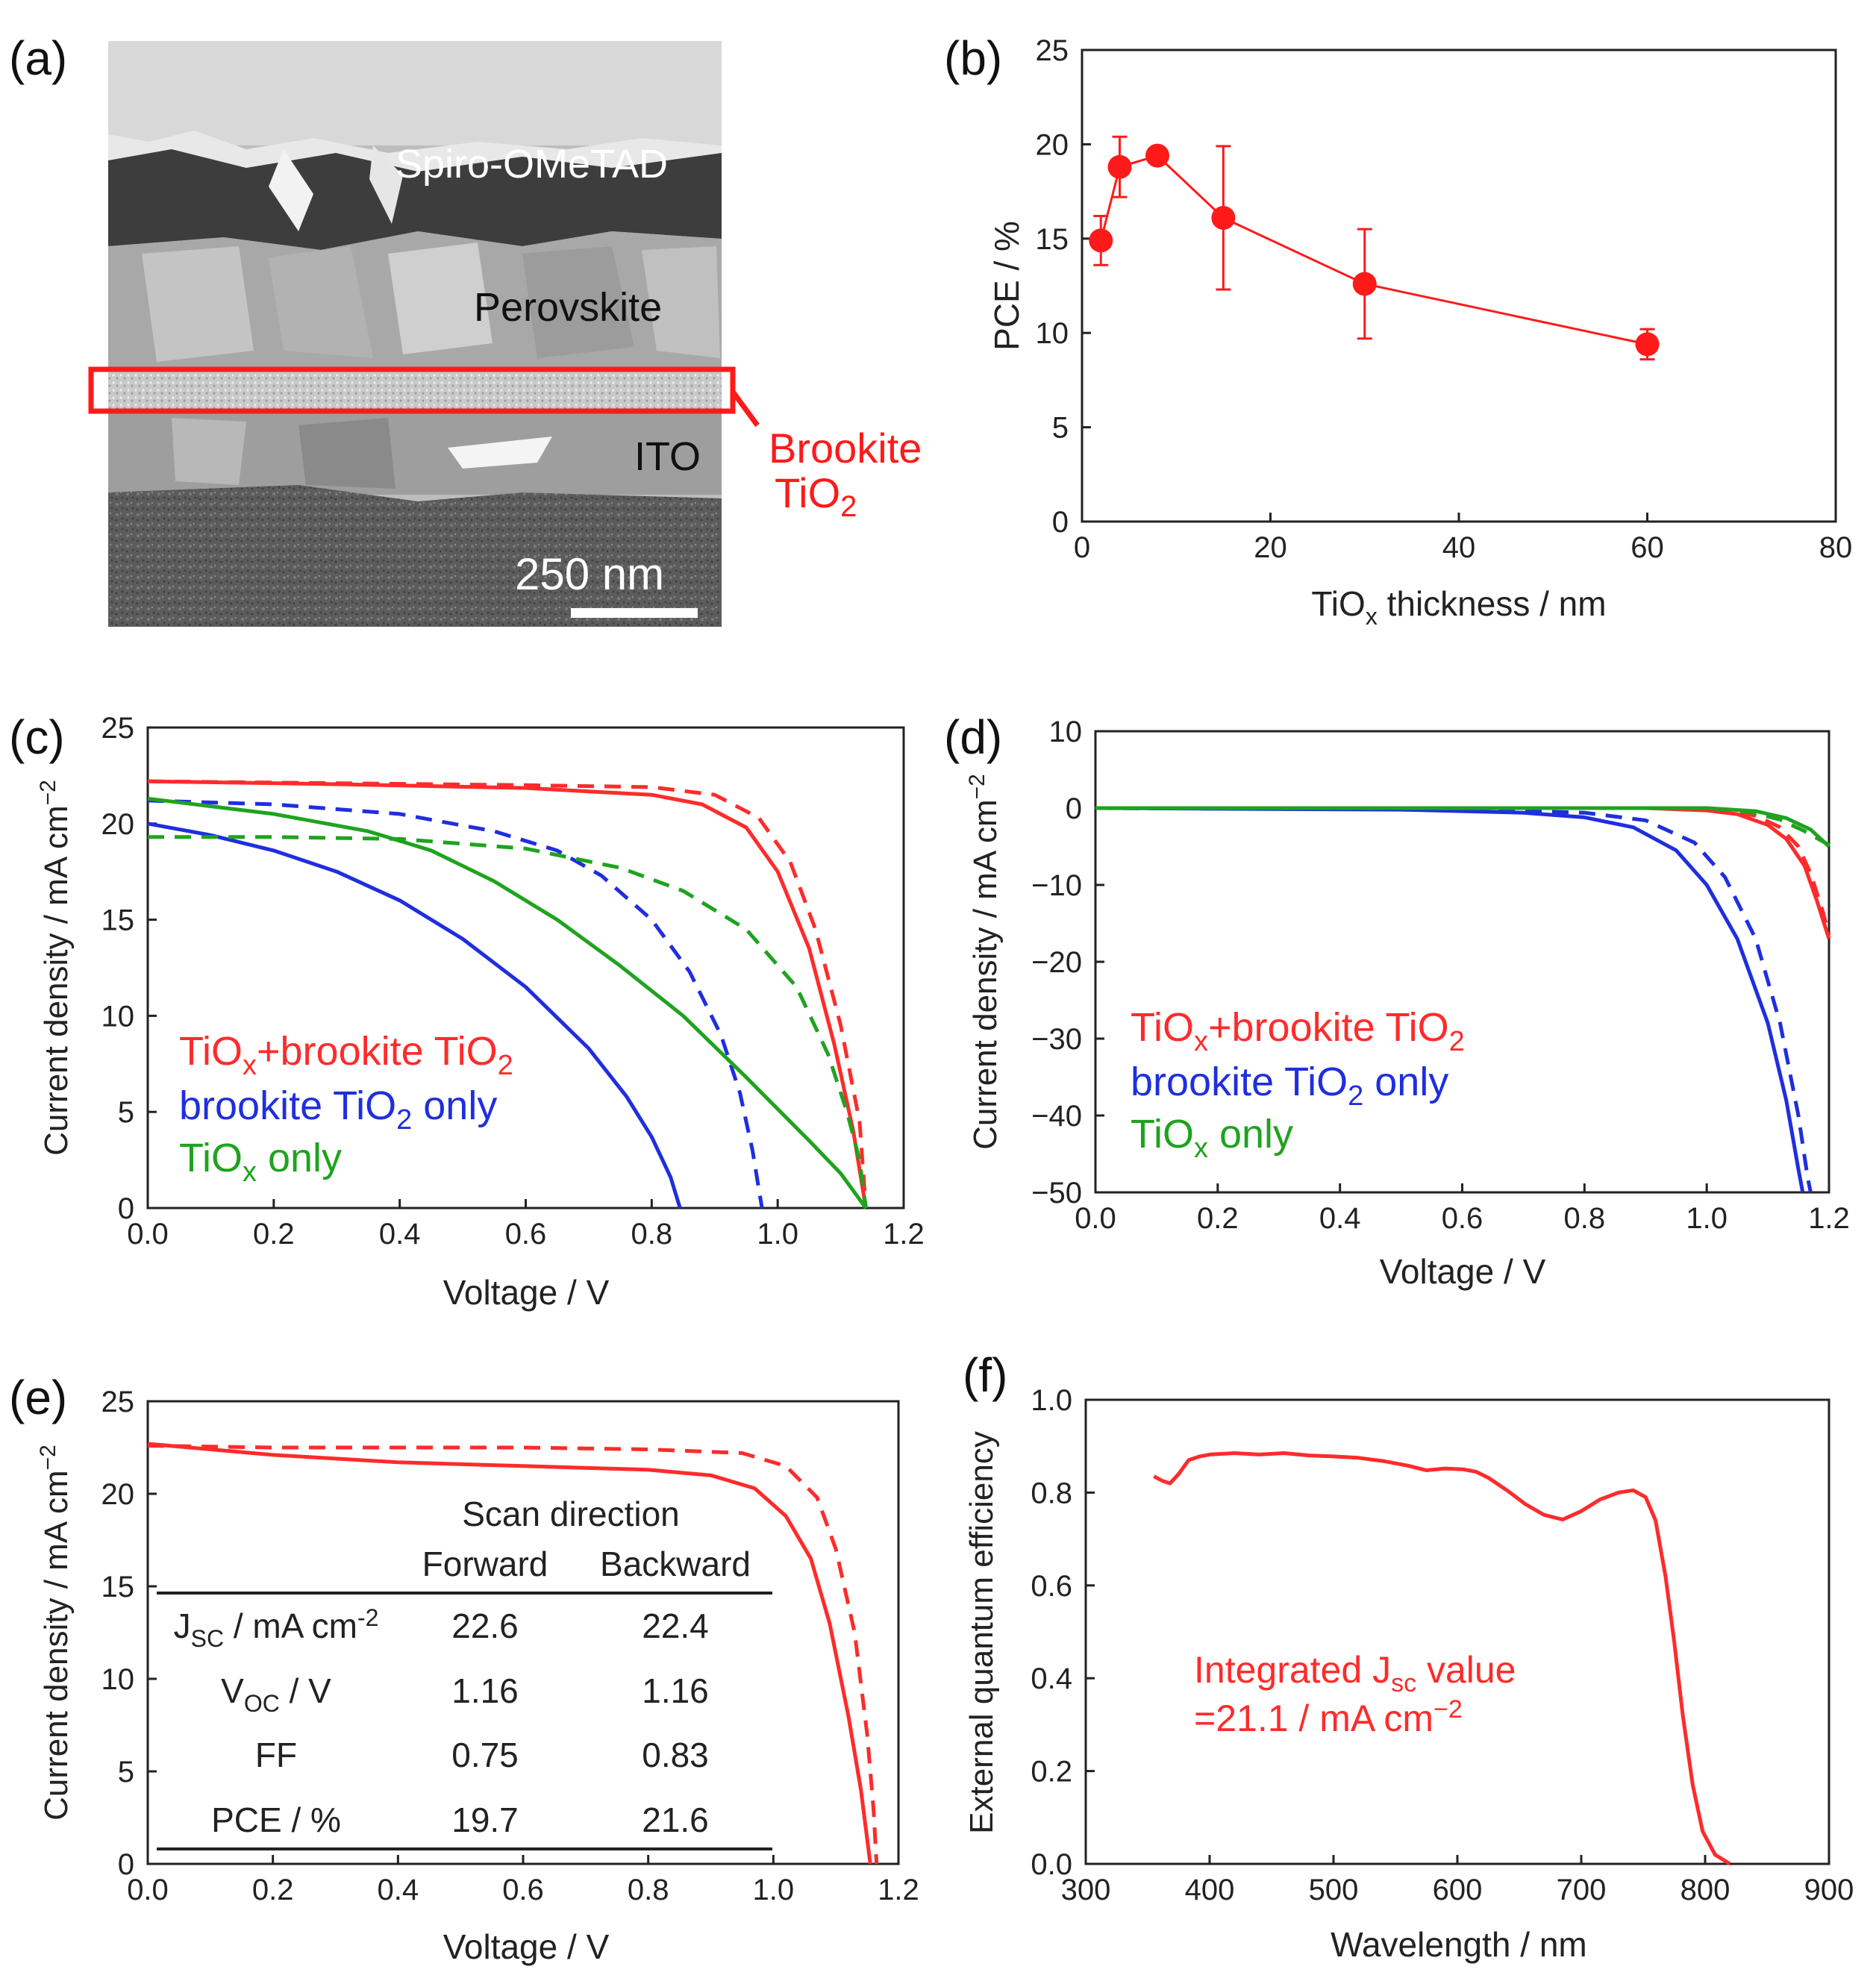 This screenshot has width=1876, height=1987. Describe the element at coordinates (485, 1690) in the screenshot. I see `table-cell-voc-forward: 1.16` at that location.